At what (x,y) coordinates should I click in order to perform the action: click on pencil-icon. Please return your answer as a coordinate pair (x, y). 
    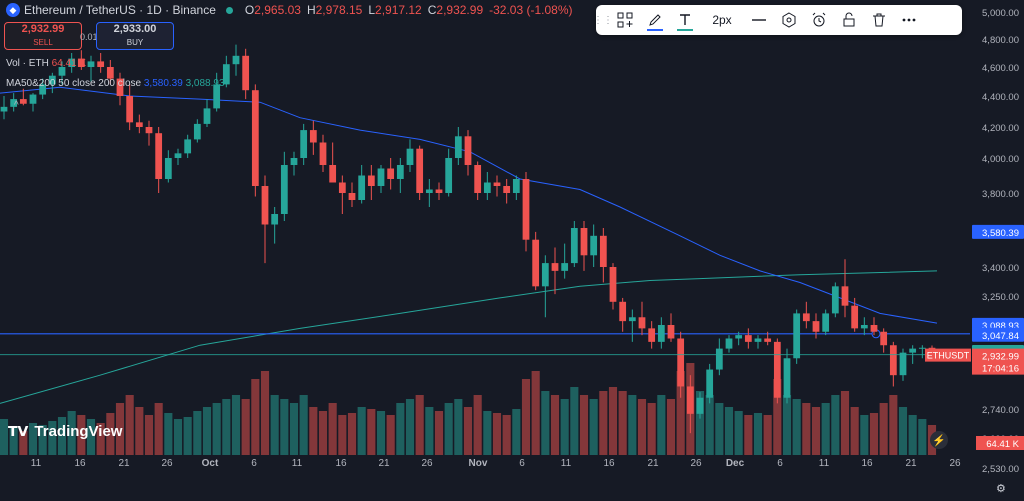
    Looking at the image, I should click on (655, 20).